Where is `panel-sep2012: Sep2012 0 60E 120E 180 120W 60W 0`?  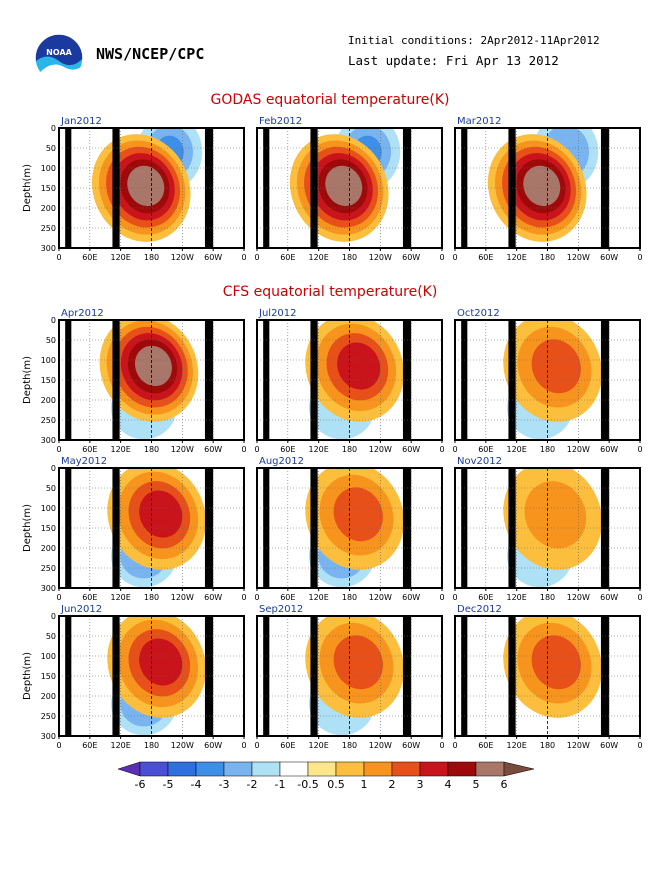
panel-sep2012: Sep2012 0 60E 120E 180 120W 60W 0 is located at coordinates (349, 677).